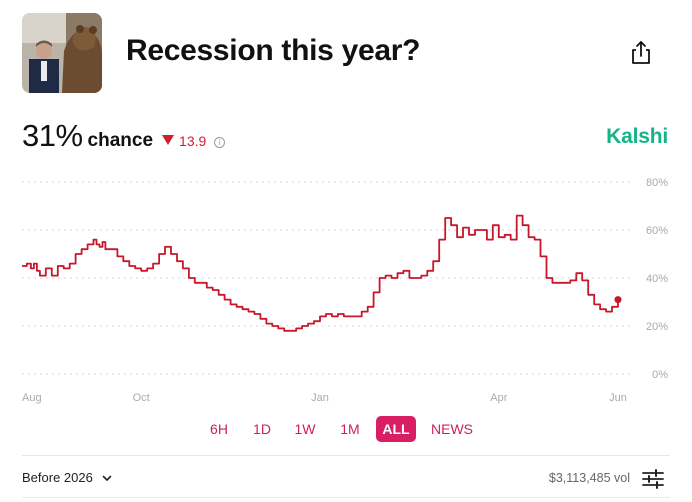  Describe the element at coordinates (57, 477) in the screenshot. I see `outcome-selector-label: Before 2026` at that location.